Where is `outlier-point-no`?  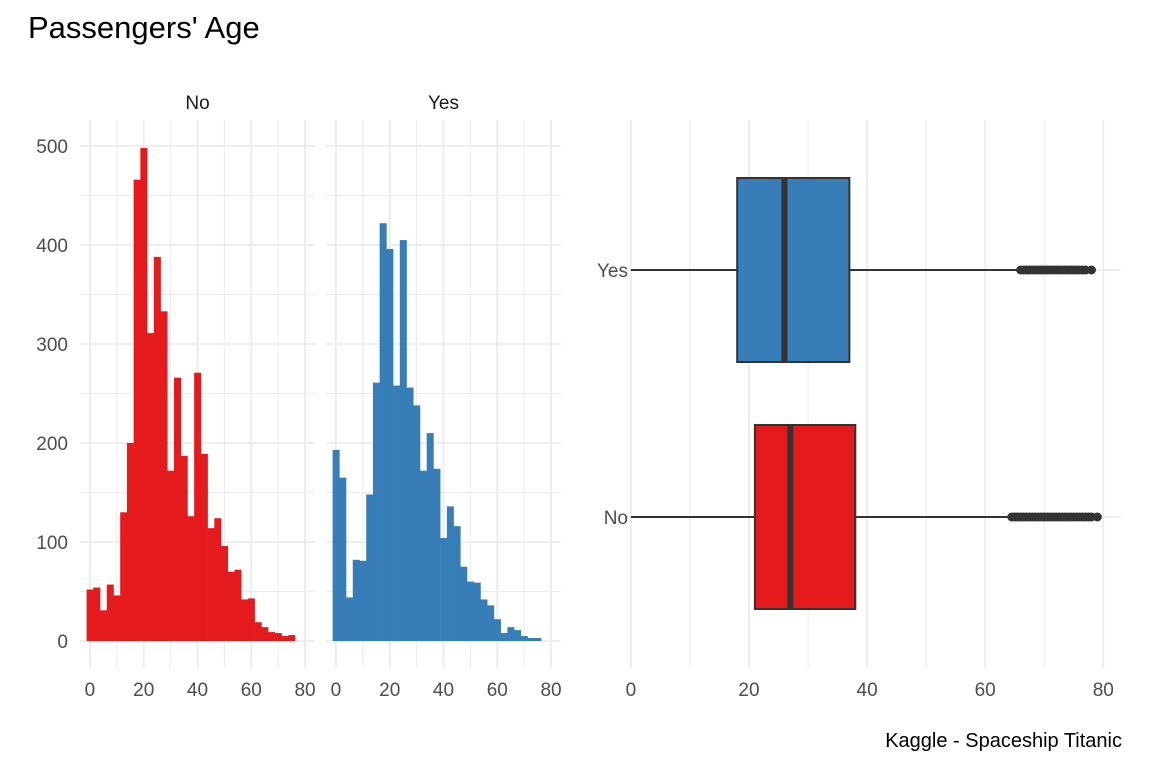
outlier-point-no is located at coordinates (1097, 517).